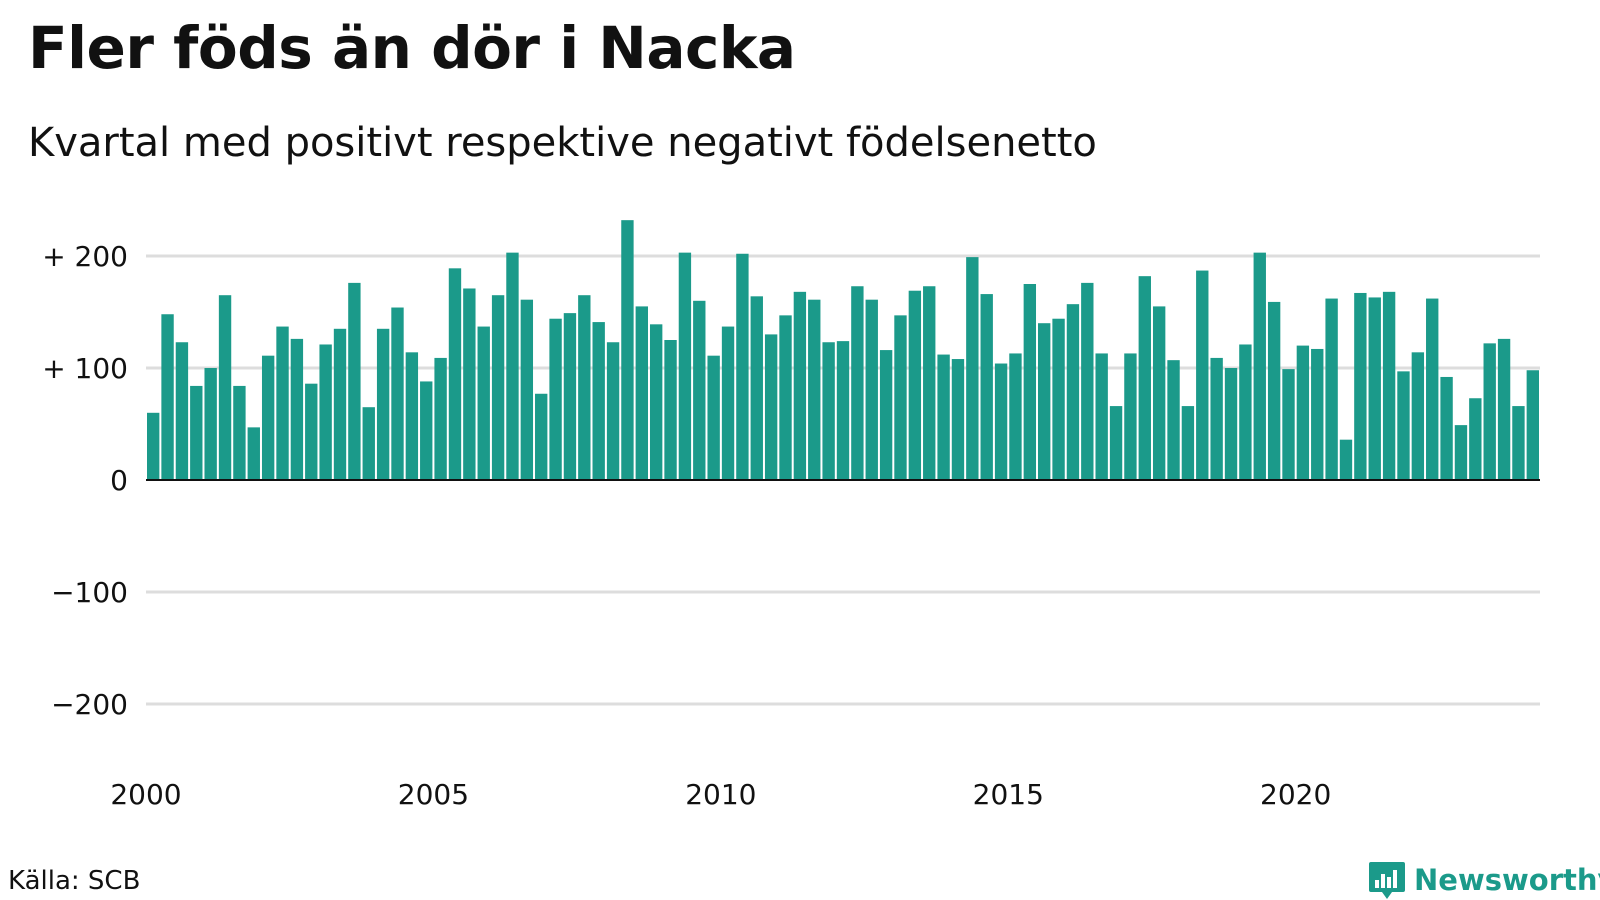 The width and height of the screenshot is (1600, 900). What do you see at coordinates (1387, 880) in the screenshot?
I see `newsworthy-bar-chart-icon` at bounding box center [1387, 880].